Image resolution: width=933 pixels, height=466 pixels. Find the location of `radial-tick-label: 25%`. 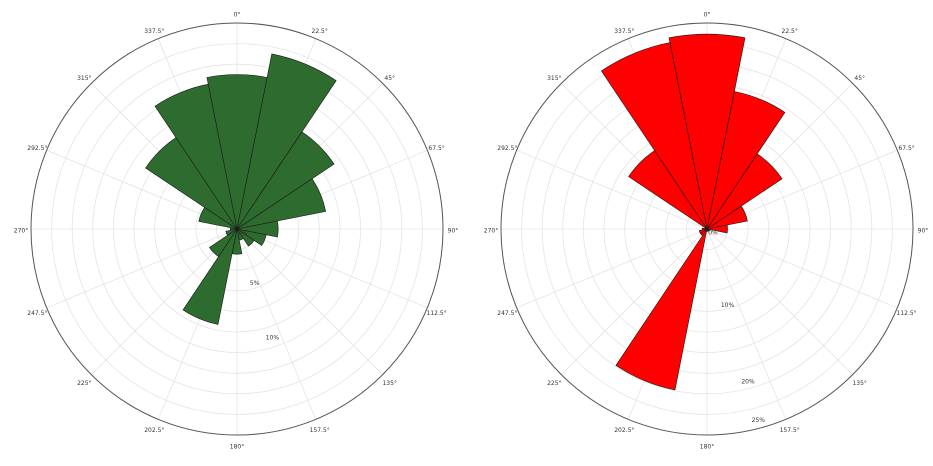

radial-tick-label: 25% is located at coordinates (759, 420).